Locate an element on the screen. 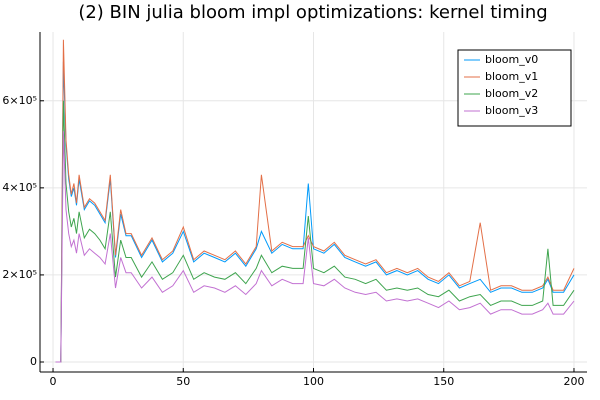 The height and width of the screenshot is (400, 600). y-tick-label: 6×10⁵ is located at coordinates (19, 100).